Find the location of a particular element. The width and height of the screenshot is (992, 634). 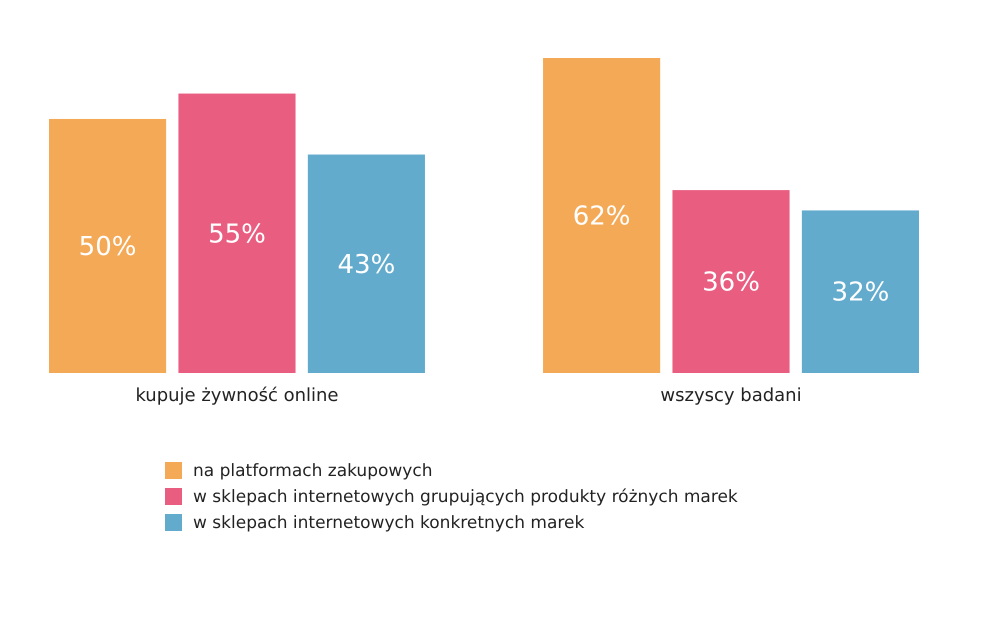

x-tick-label: wszyscy badani is located at coordinates (731, 395).